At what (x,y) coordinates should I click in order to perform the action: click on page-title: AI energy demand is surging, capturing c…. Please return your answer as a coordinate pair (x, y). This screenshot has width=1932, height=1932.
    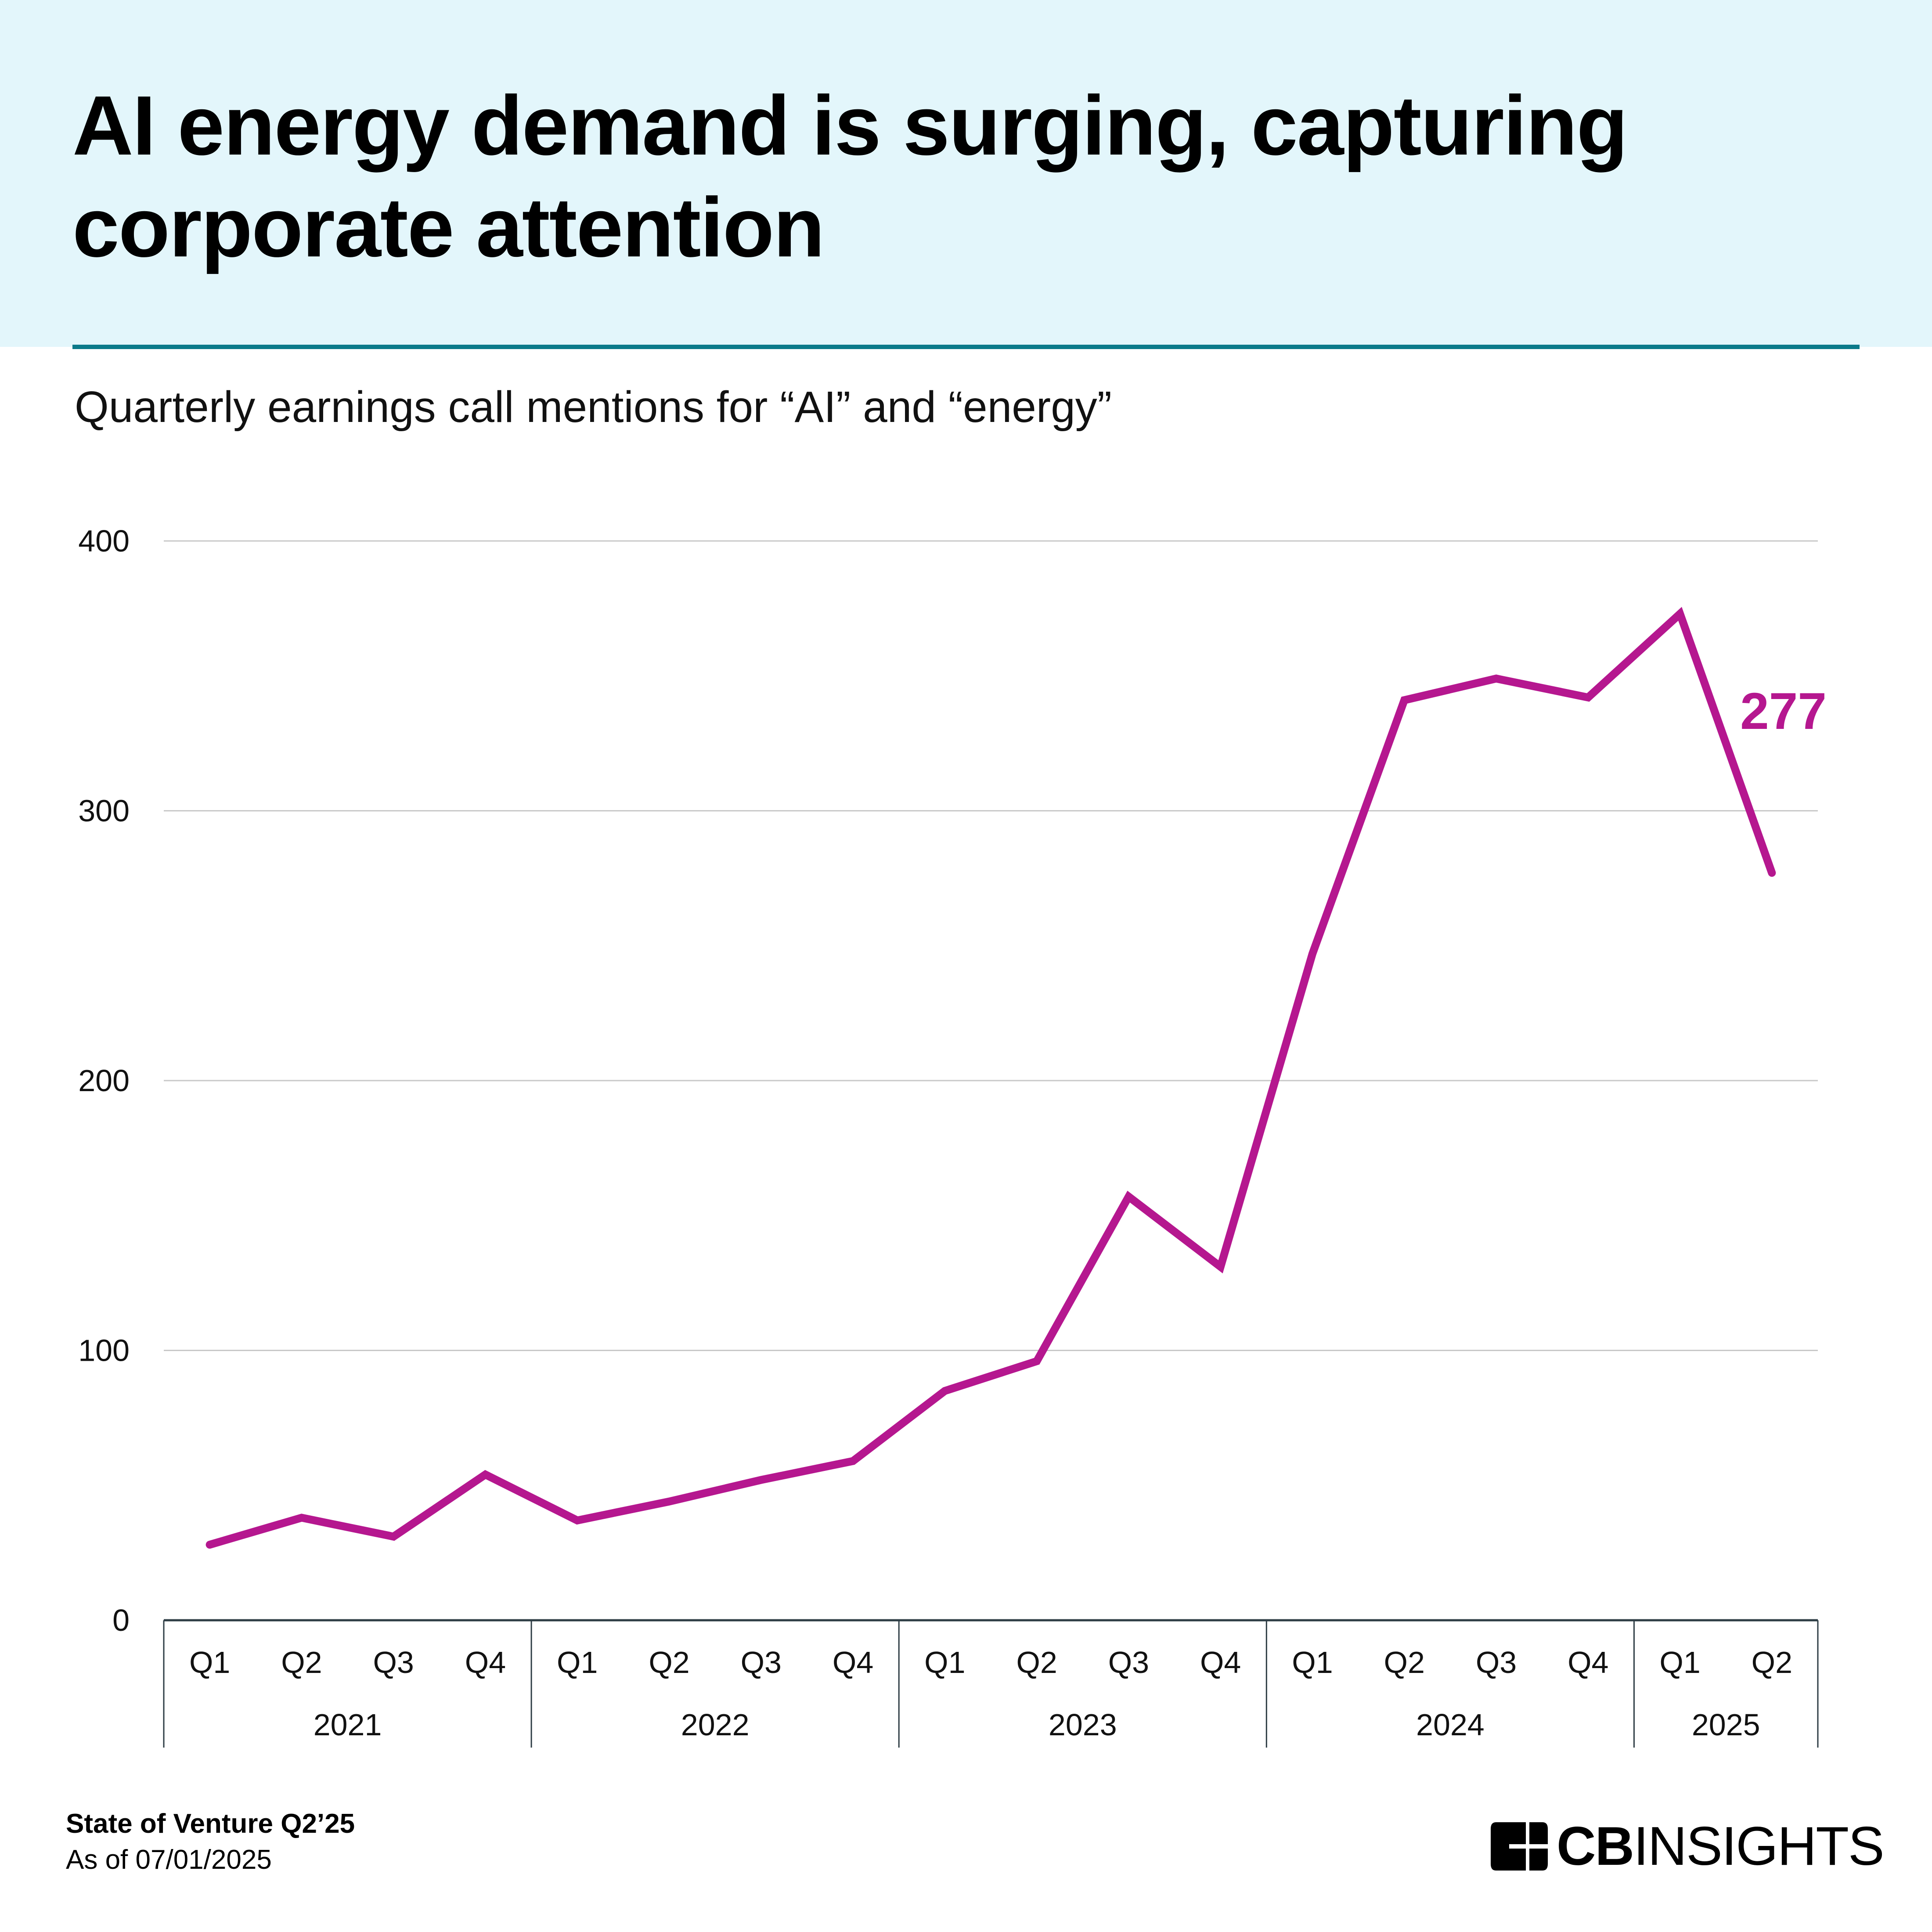
    Looking at the image, I should click on (850, 176).